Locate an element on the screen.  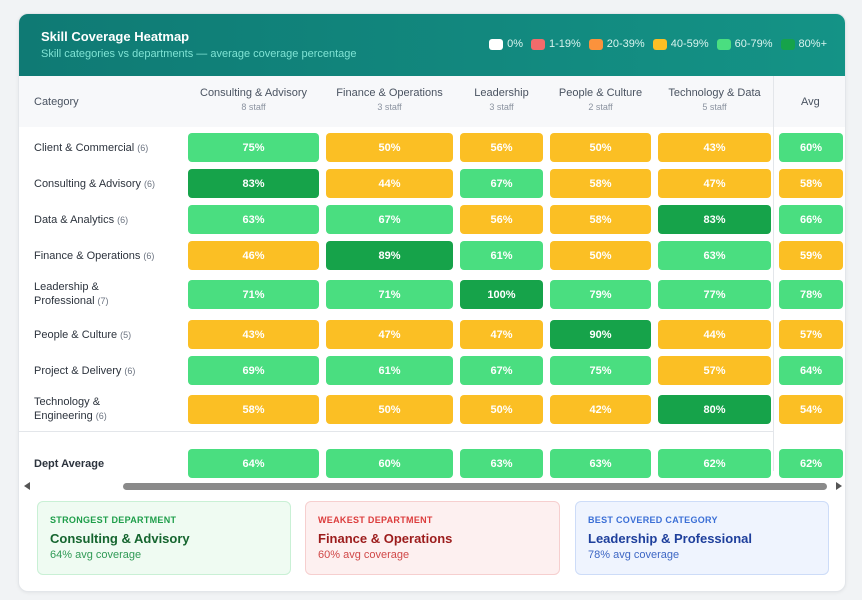
row-label: Leadership & Professional (7) is located at coordinates (79, 294).